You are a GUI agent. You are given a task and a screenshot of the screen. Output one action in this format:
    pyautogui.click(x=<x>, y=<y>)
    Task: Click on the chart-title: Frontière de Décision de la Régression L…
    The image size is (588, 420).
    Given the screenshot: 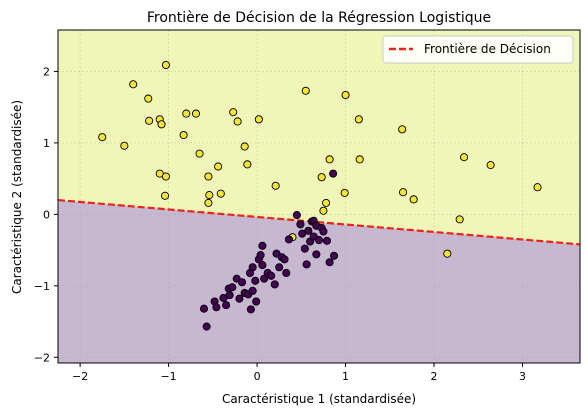 What is the action you would take?
    pyautogui.click(x=319, y=18)
    